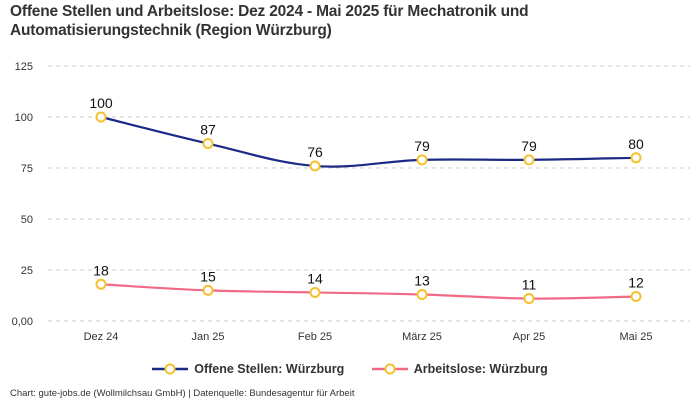 The image size is (700, 400). What do you see at coordinates (635, 337) in the screenshot?
I see `x-tick-label: Mai 25` at bounding box center [635, 337].